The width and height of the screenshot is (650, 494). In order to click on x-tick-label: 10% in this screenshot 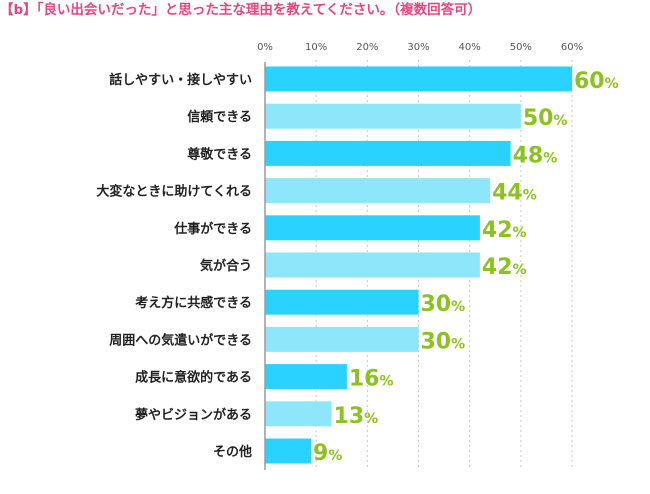, I will do `click(316, 47)`.